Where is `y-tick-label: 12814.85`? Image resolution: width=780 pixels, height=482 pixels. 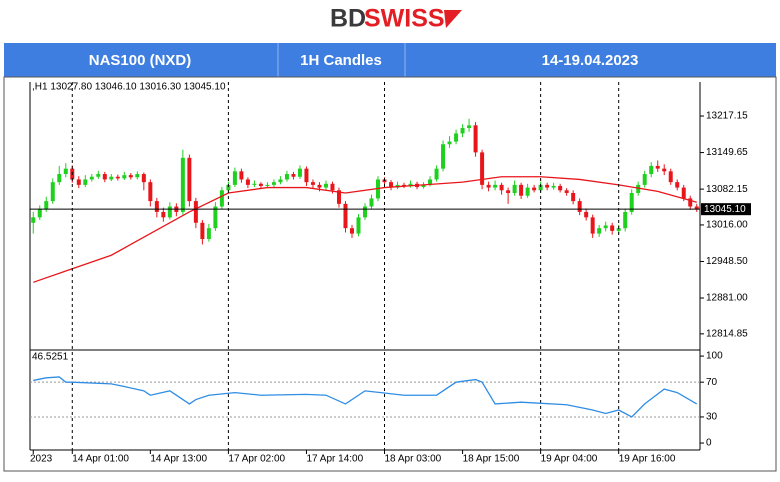
y-tick-label: 12814.85 is located at coordinates (727, 333).